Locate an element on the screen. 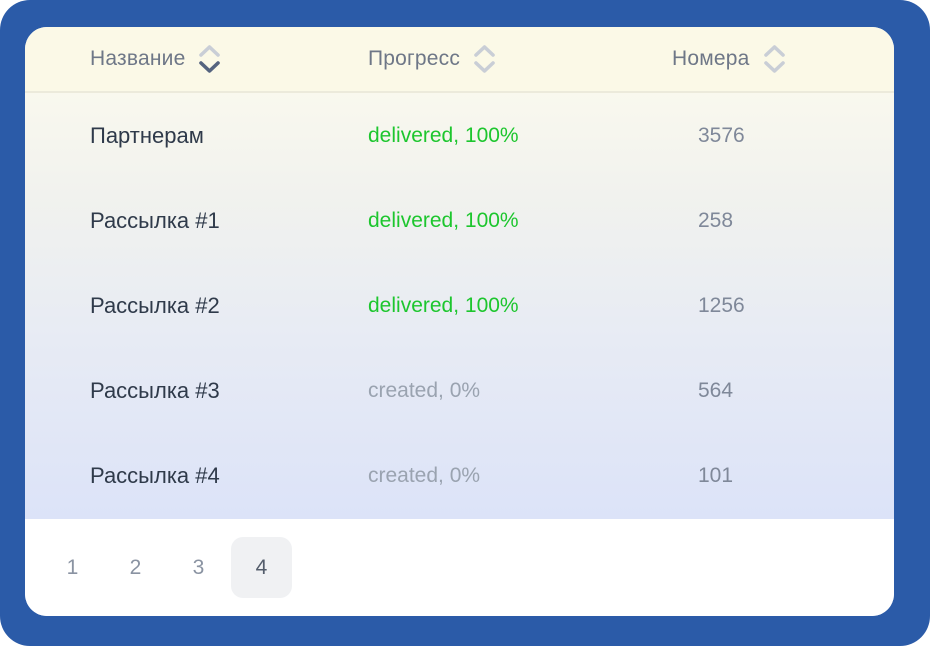  column-header-label: Прогресс is located at coordinates (414, 58).